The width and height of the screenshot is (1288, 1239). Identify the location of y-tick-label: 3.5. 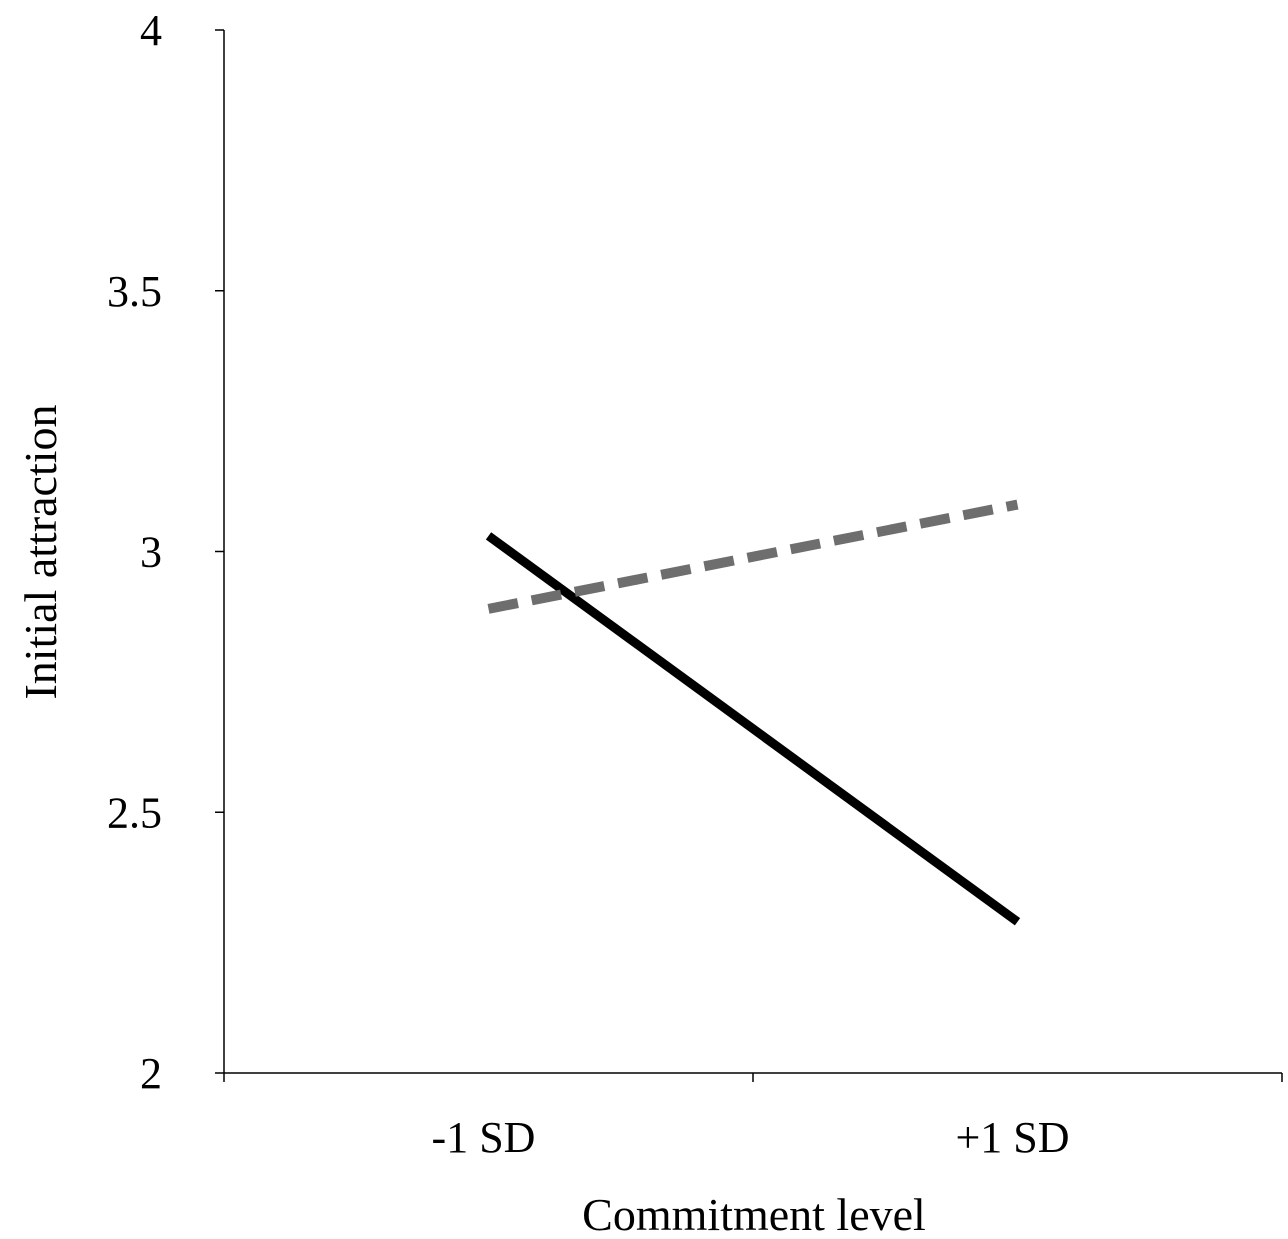
(134, 291).